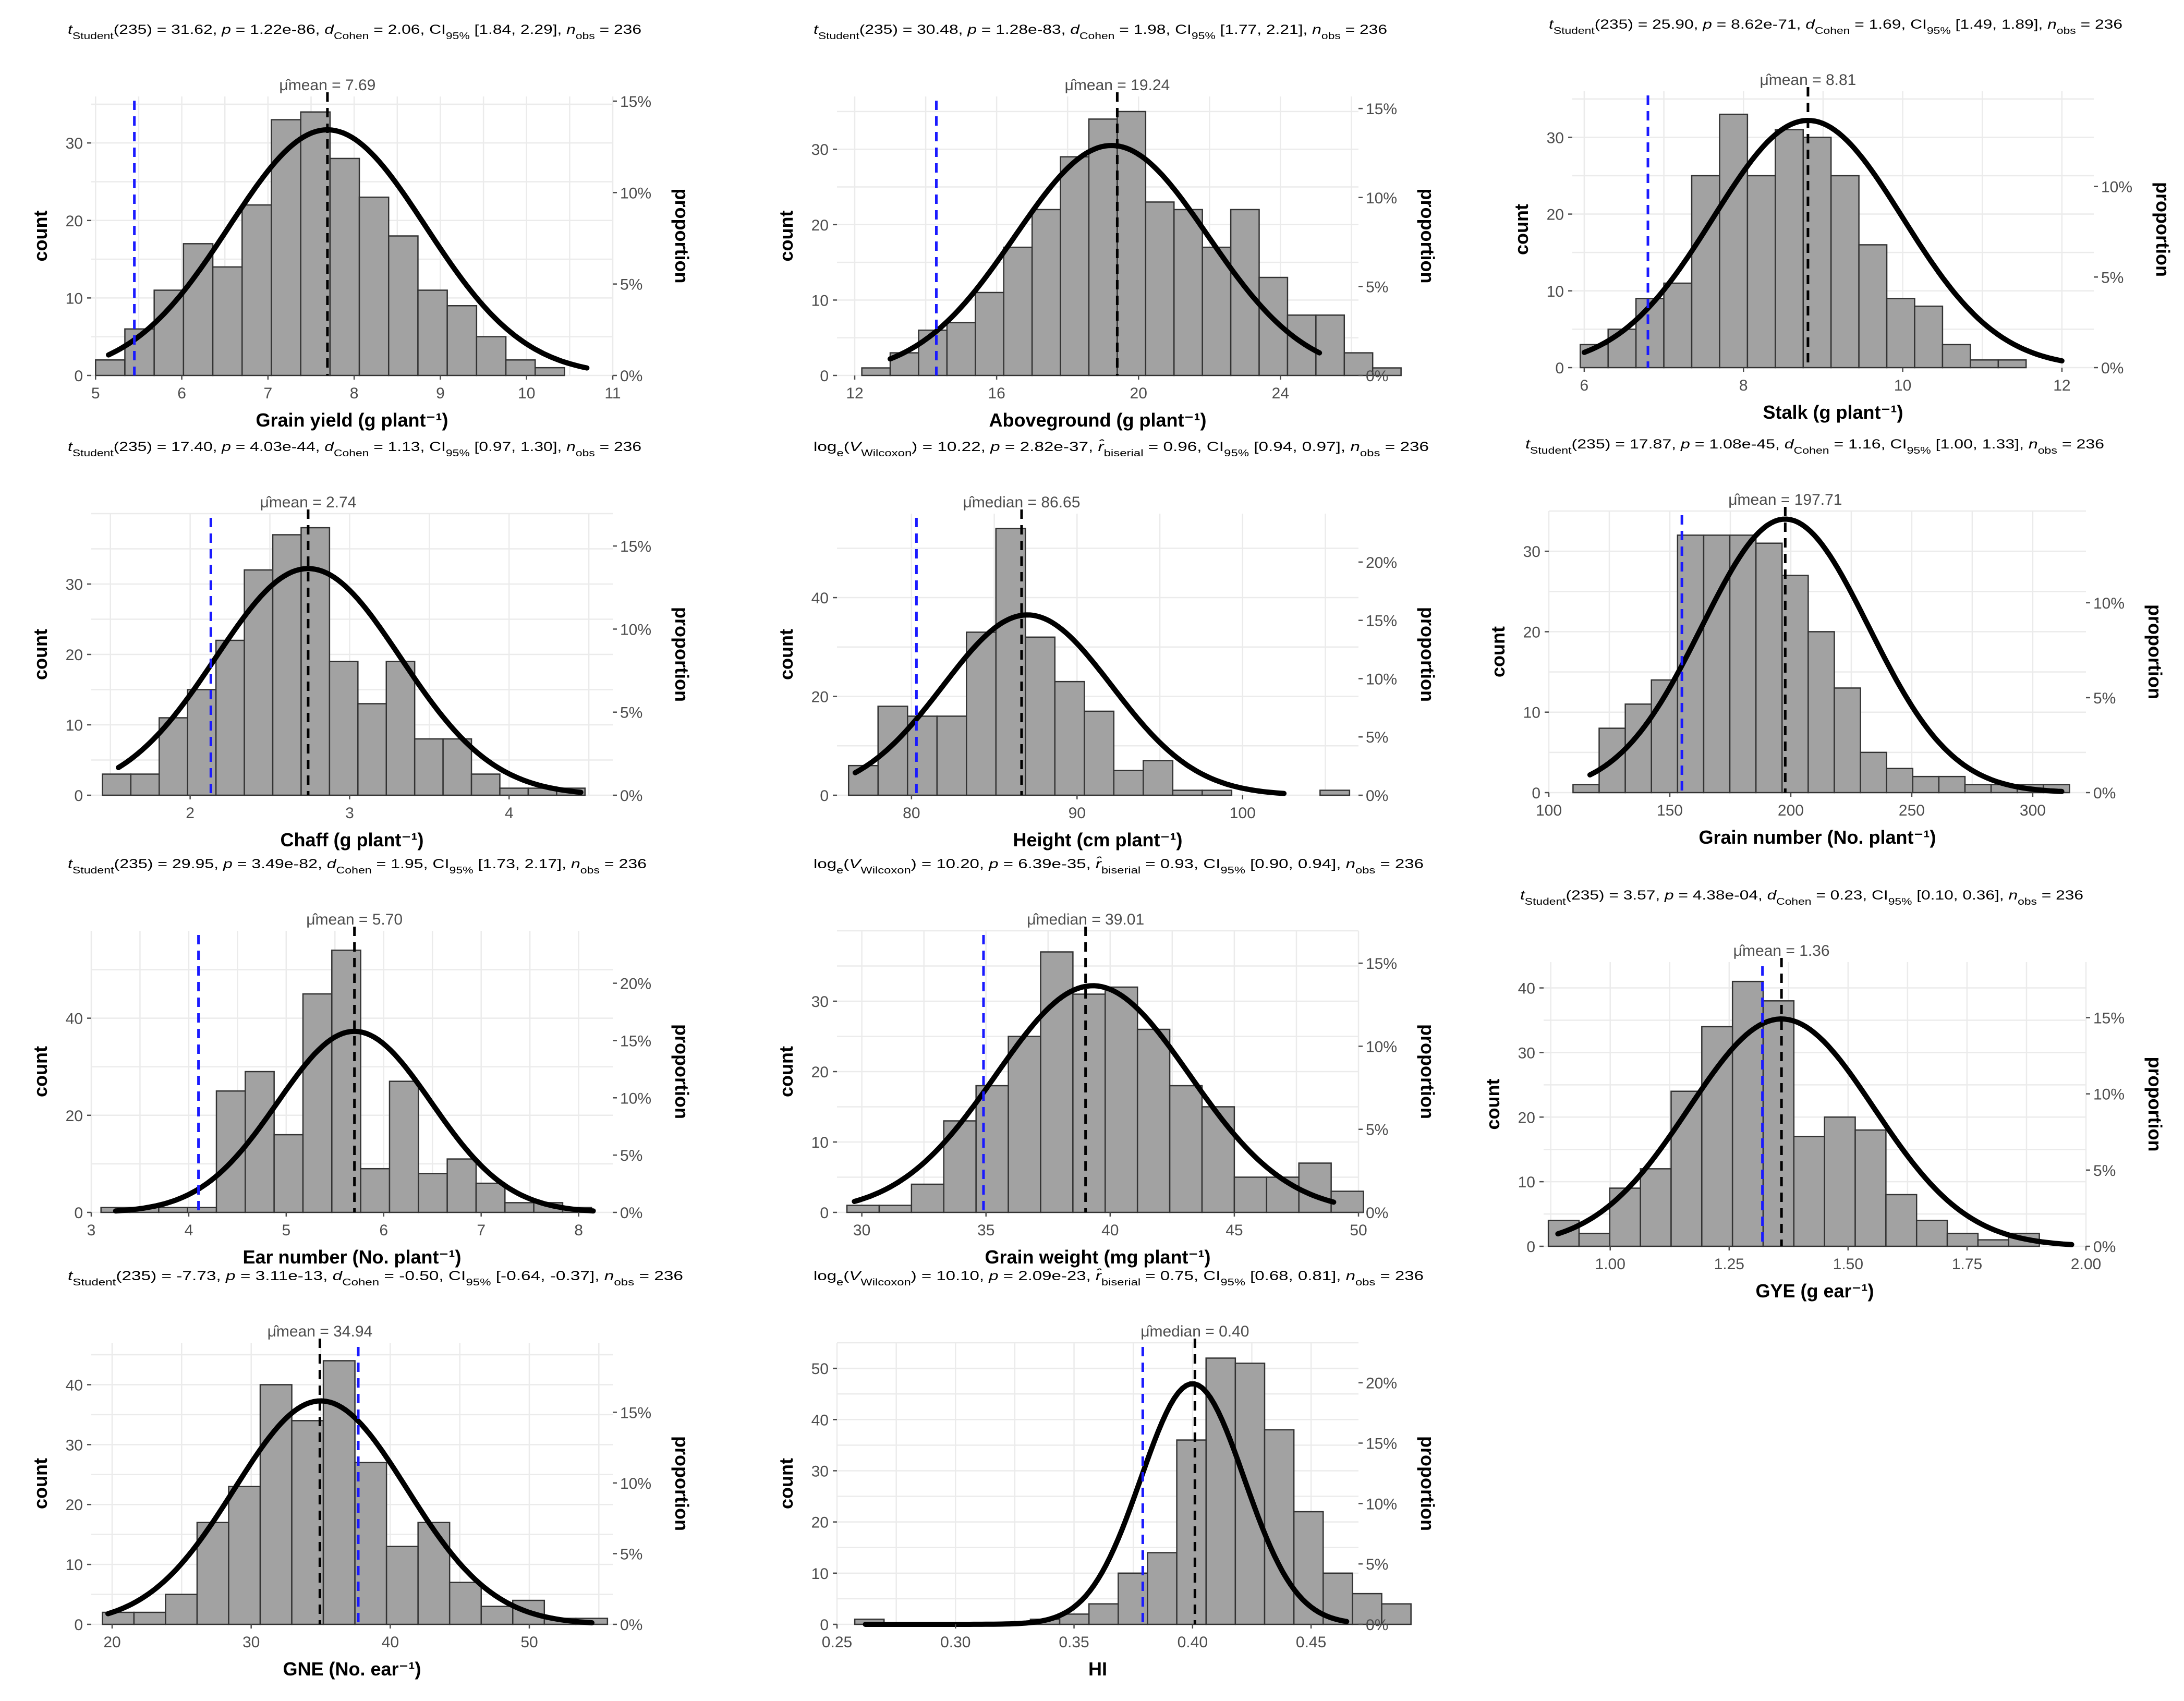 Image resolution: width=2184 pixels, height=1701 pixels. Describe the element at coordinates (635, 193) in the screenshot. I see `proportion-tick-label: 10%` at that location.